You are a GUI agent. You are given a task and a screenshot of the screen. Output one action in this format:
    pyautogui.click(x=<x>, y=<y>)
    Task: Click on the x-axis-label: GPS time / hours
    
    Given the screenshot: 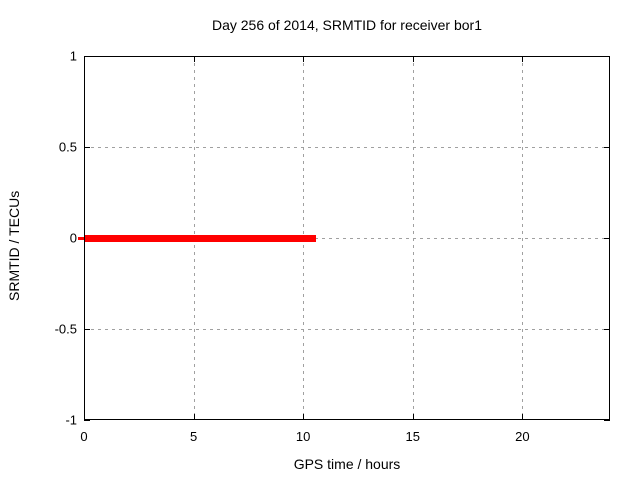 What is the action you would take?
    pyautogui.click(x=347, y=464)
    